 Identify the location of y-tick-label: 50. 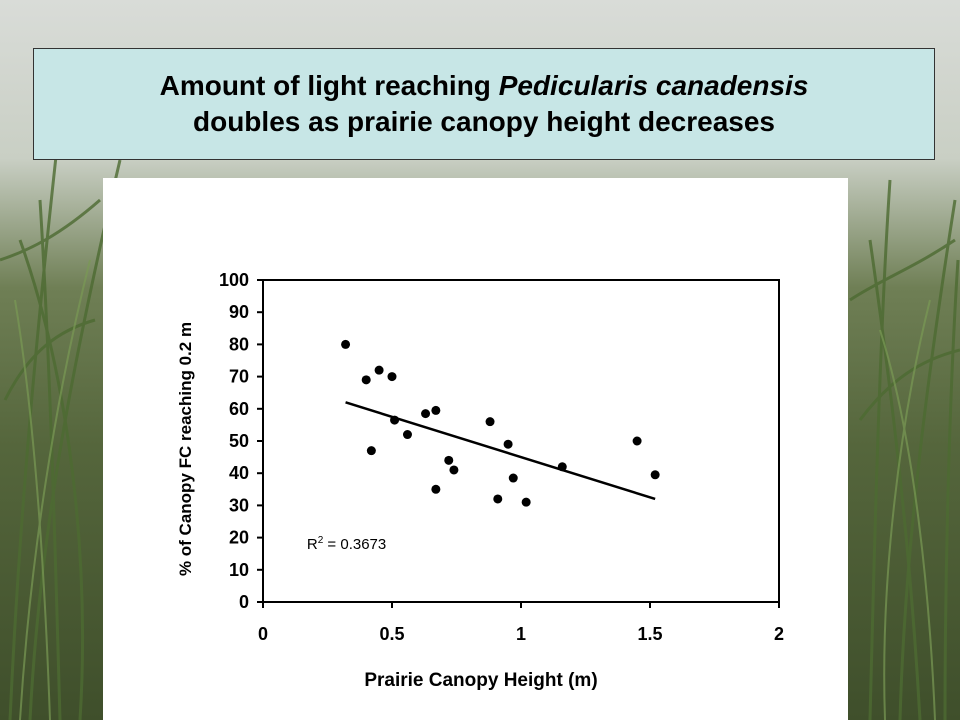
(239, 441).